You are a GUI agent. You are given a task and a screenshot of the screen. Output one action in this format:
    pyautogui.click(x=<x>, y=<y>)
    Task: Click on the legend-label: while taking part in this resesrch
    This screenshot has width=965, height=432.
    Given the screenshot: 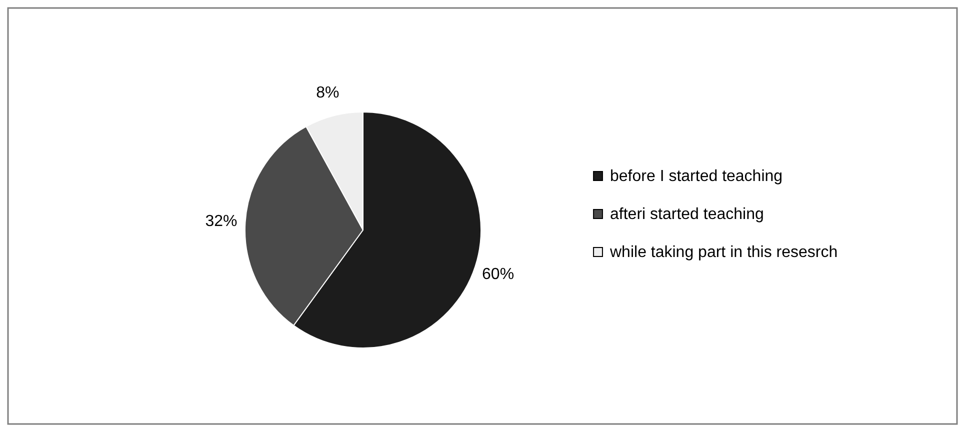 What is the action you would take?
    pyautogui.click(x=723, y=252)
    